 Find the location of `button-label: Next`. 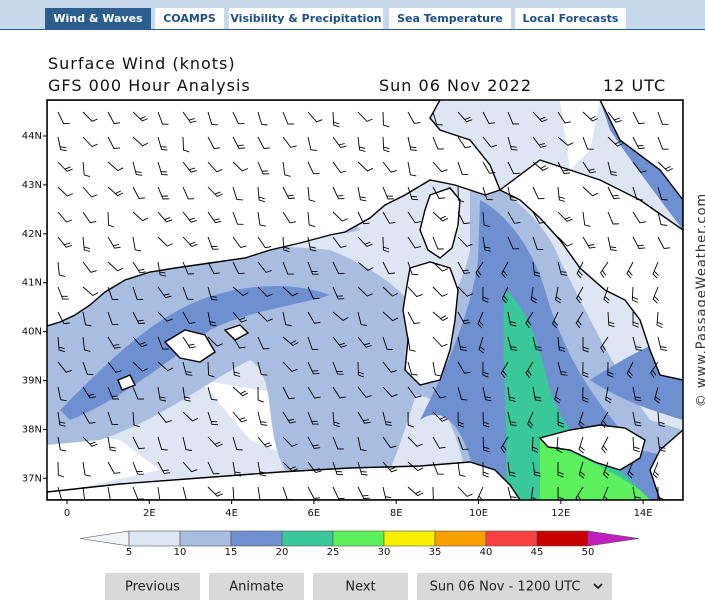

button-label: Next is located at coordinates (360, 587).